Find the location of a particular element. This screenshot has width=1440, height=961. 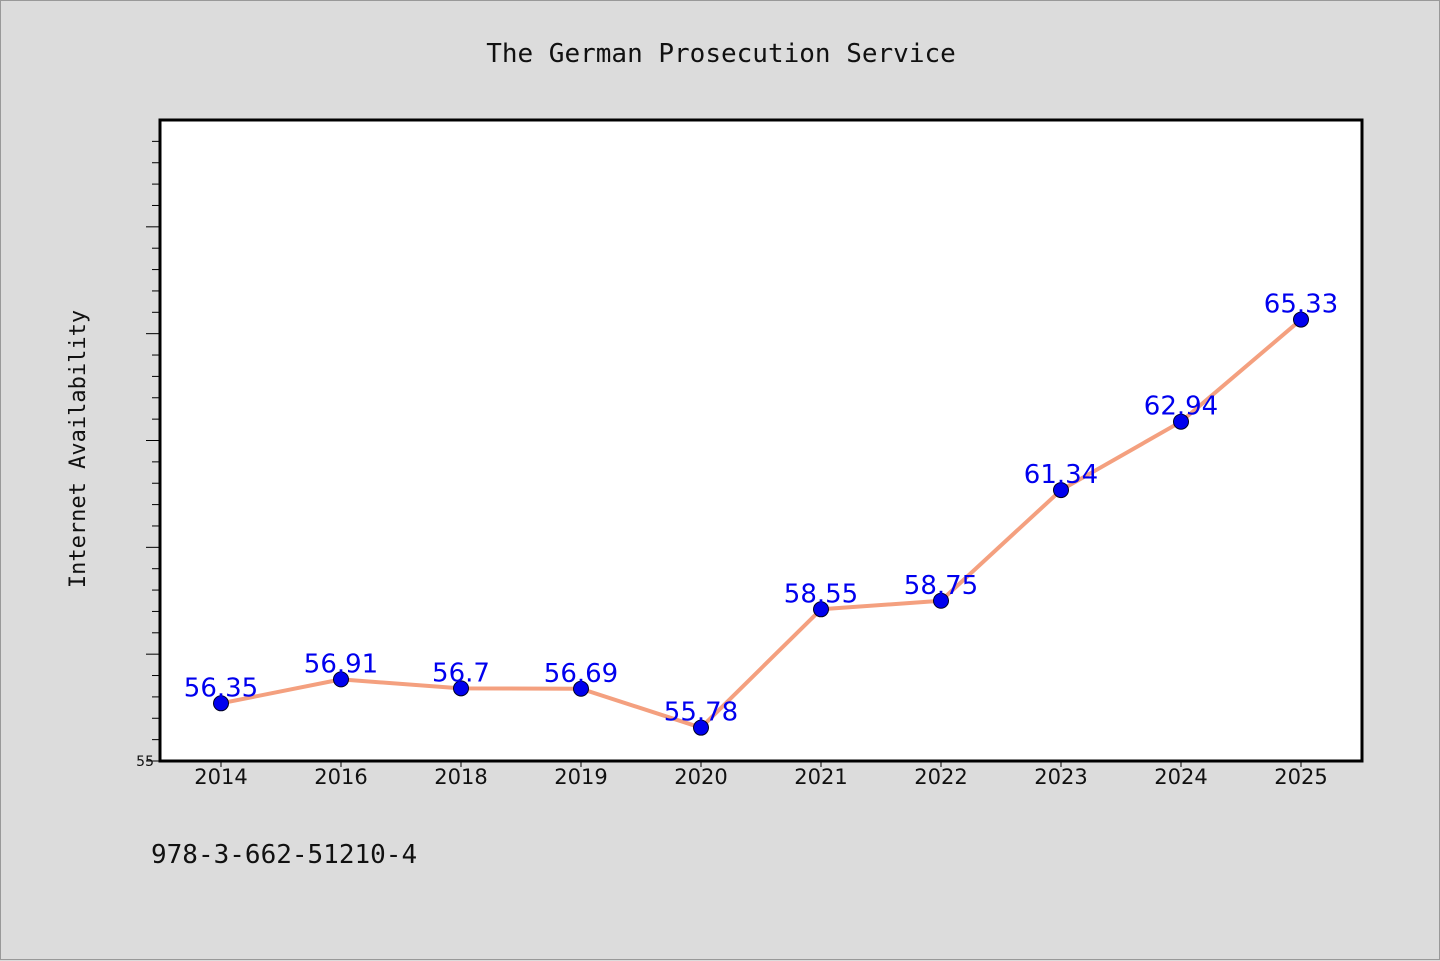

x-tick-label: 2016 is located at coordinates (340, 777).